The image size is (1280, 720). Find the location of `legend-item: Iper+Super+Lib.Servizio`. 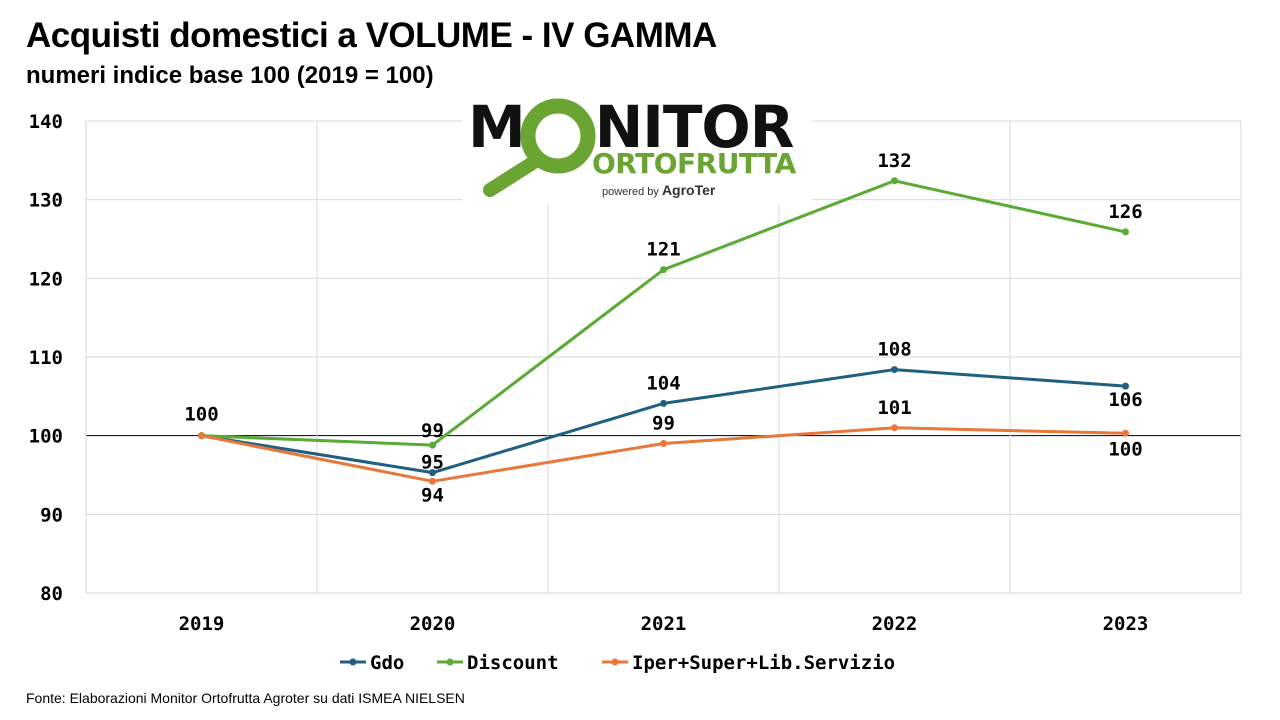

legend-item: Iper+Super+Lib.Servizio is located at coordinates (748, 663).